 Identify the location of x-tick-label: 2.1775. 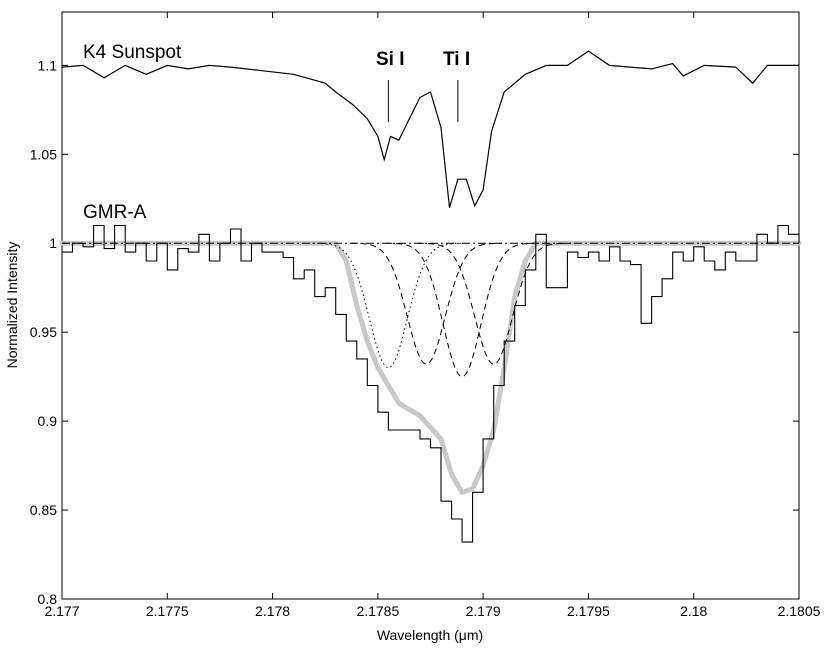
(167, 611).